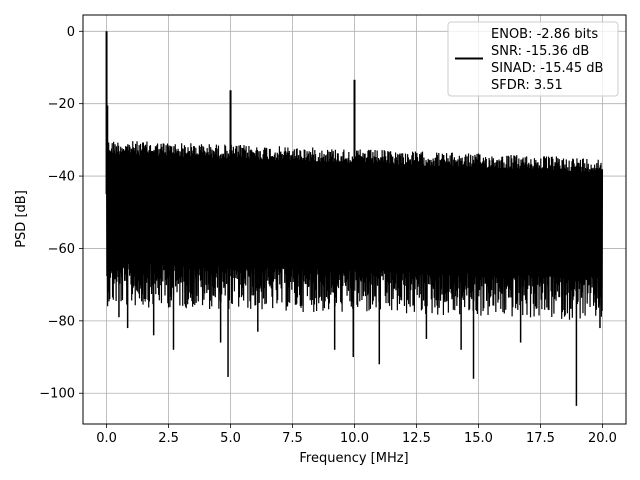  Describe the element at coordinates (540, 51) in the screenshot. I see `legend-snr: SNR: -15.36 dB` at that location.